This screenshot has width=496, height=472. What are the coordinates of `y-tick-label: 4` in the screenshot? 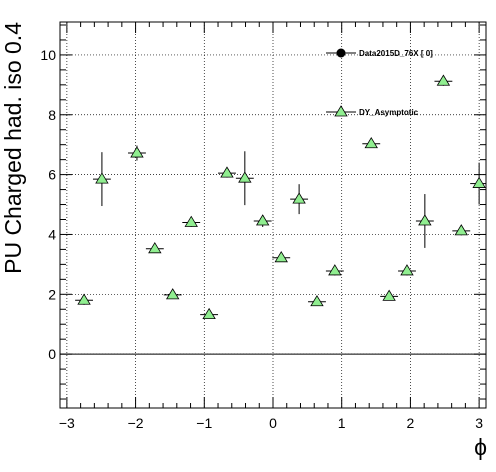 It's located at (52, 234).